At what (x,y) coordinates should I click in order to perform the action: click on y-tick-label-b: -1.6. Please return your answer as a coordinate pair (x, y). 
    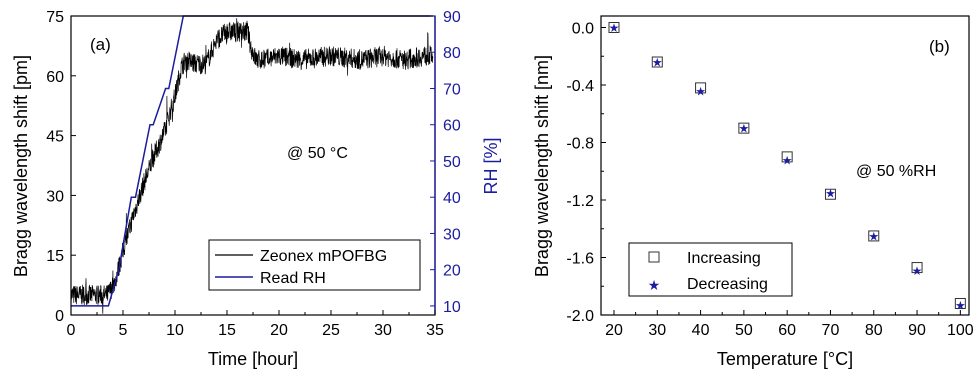
    Looking at the image, I should click on (580, 259).